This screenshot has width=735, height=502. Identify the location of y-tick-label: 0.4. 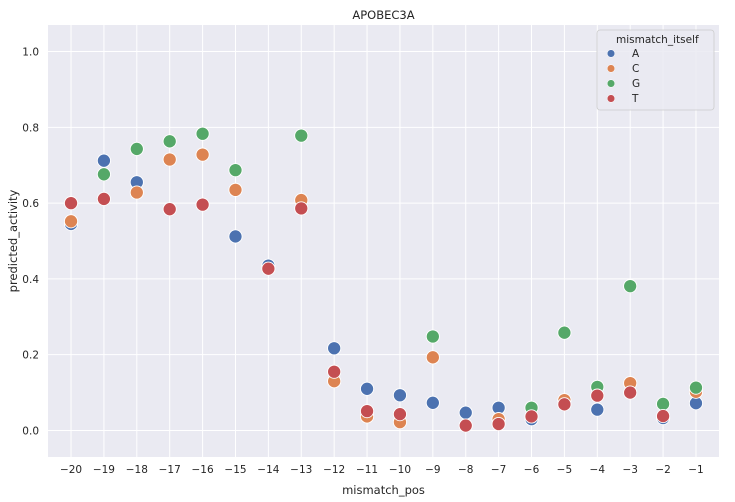
(30, 280).